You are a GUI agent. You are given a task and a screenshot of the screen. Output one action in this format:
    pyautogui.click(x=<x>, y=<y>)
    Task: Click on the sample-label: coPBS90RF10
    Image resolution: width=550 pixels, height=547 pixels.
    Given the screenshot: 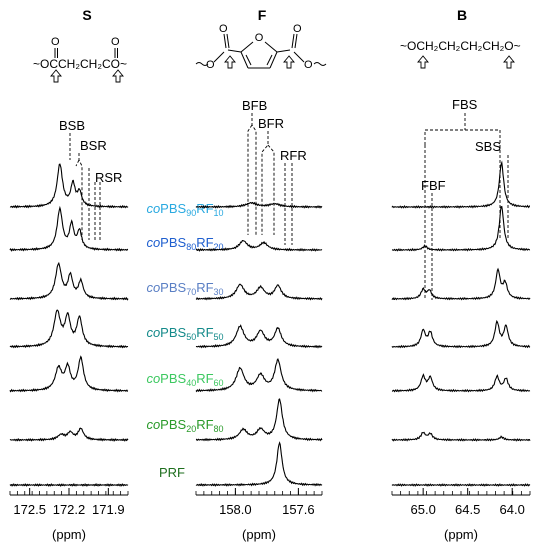 What is the action you would take?
    pyautogui.click(x=184, y=209)
    